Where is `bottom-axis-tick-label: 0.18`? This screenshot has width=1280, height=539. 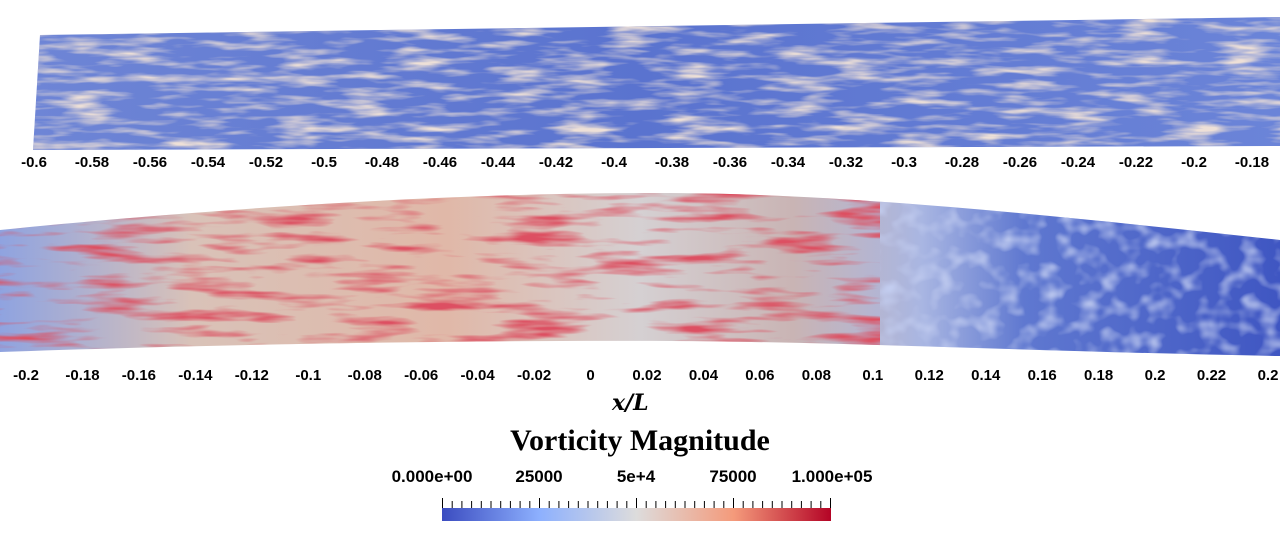
bottom-axis-tick-label: 0.18 is located at coordinates (1099, 375).